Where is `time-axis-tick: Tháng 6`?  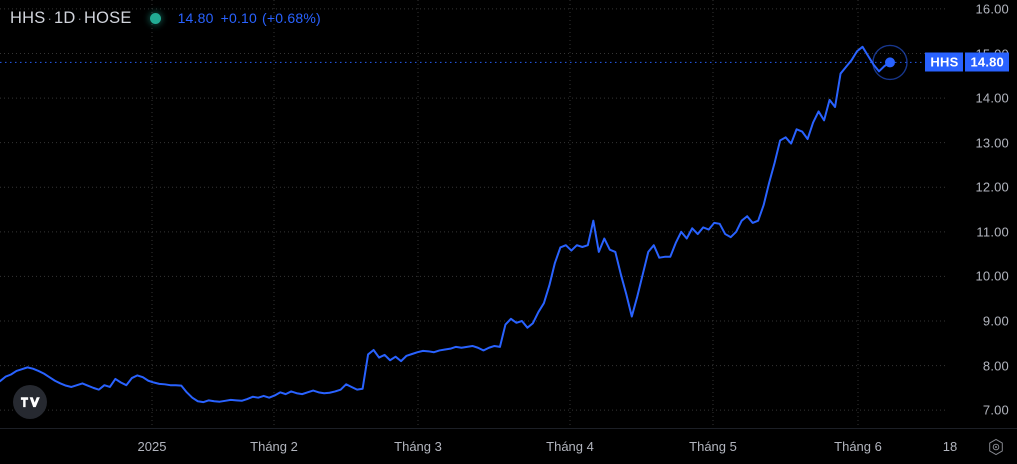 time-axis-tick: Tháng 6 is located at coordinates (858, 446).